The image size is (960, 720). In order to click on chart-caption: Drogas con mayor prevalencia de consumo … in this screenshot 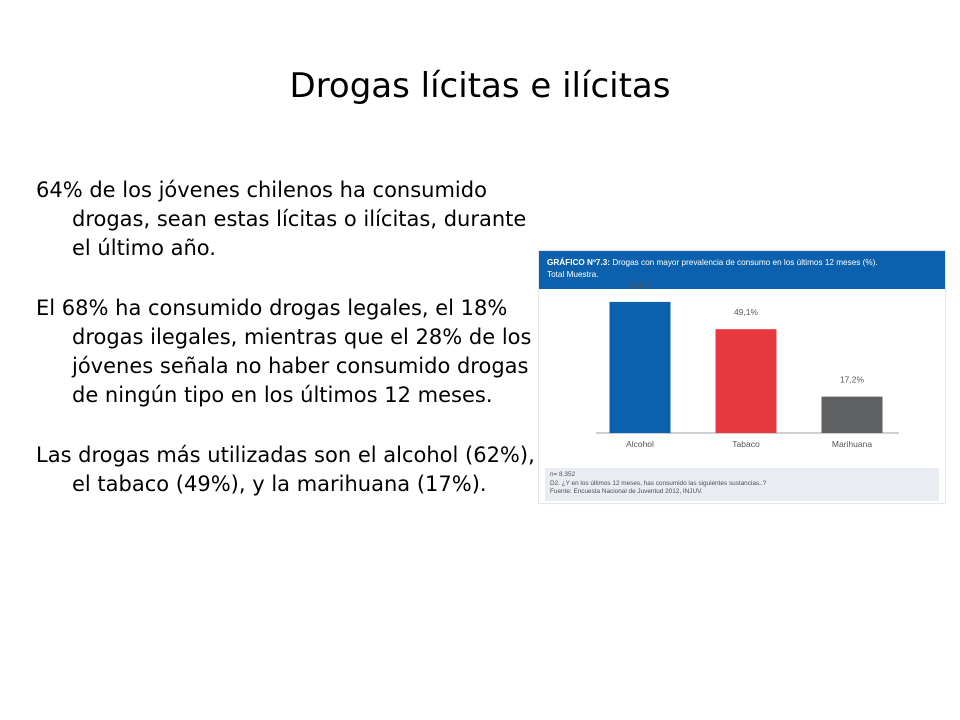, I will do `click(744, 262)`.